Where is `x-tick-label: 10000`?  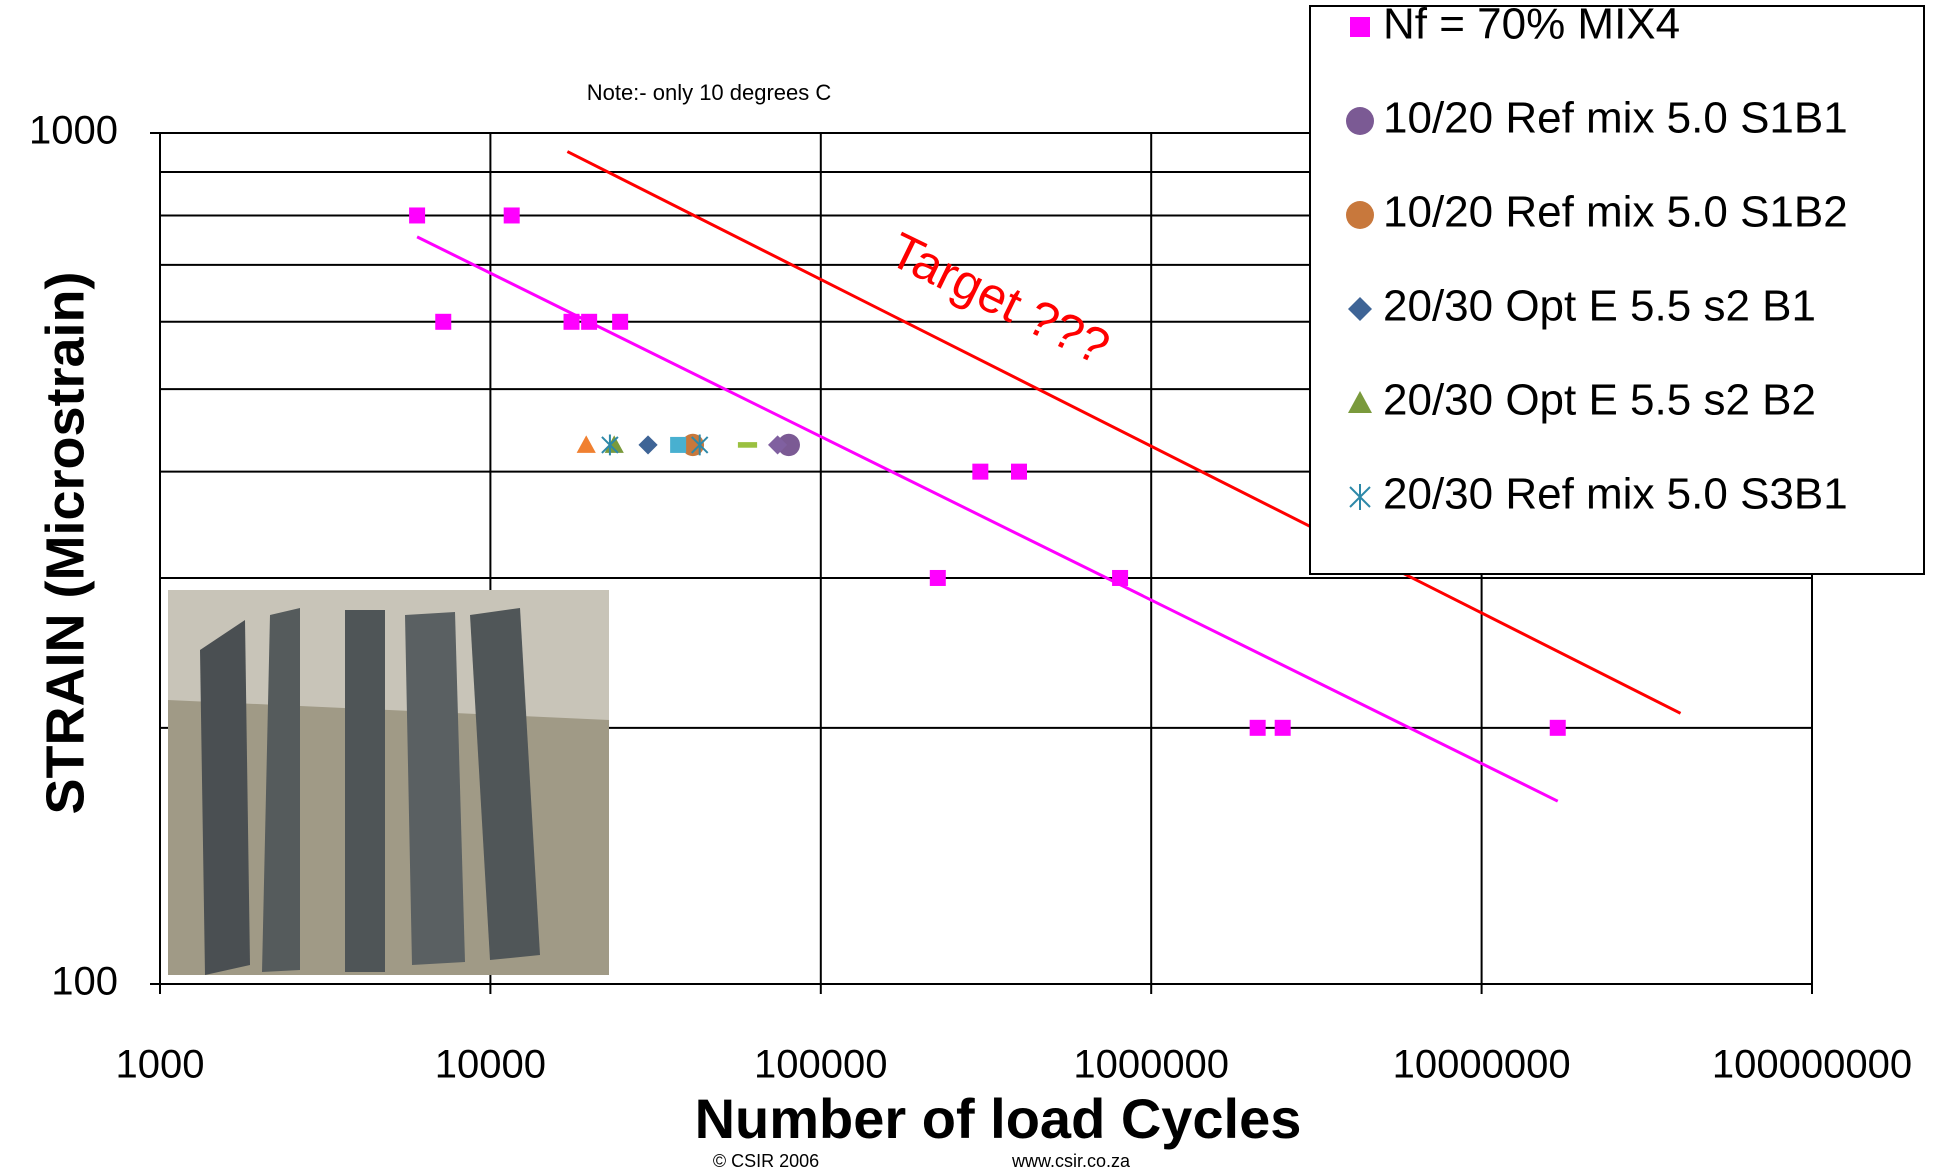 x-tick-label: 10000 is located at coordinates (490, 1065).